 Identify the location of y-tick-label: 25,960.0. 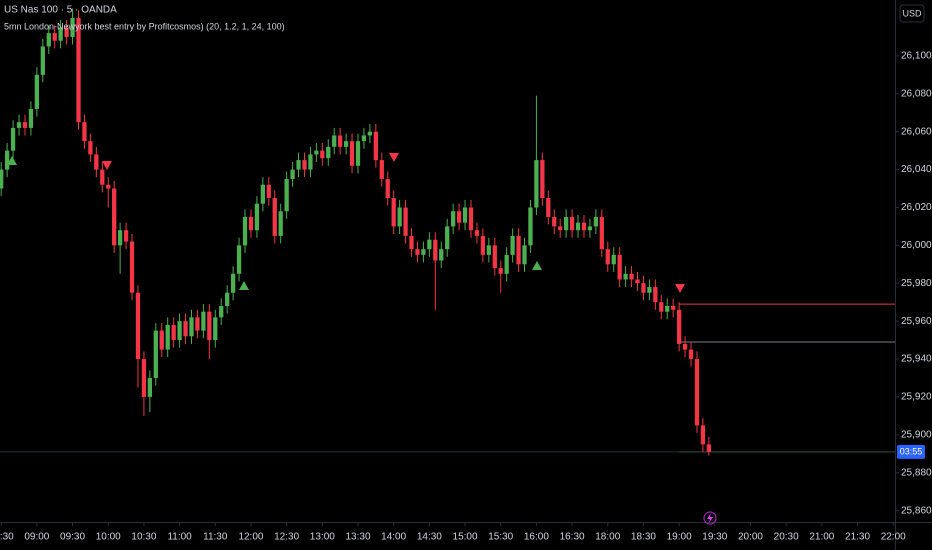
(916, 321).